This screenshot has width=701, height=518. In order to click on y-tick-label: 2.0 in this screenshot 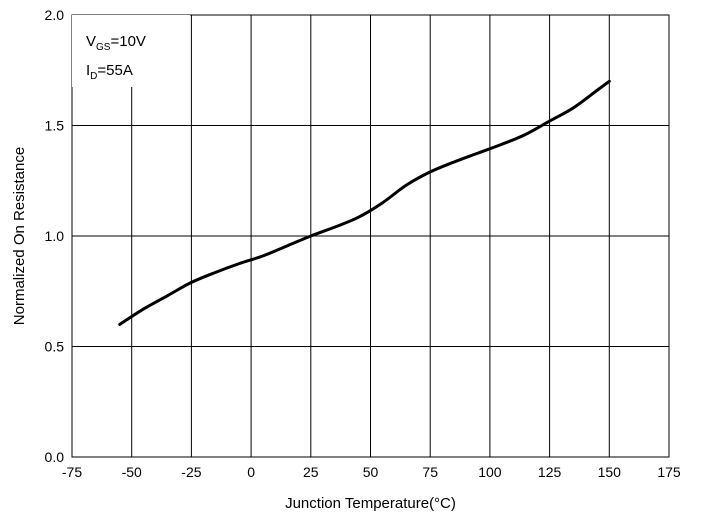, I will do `click(55, 15)`.